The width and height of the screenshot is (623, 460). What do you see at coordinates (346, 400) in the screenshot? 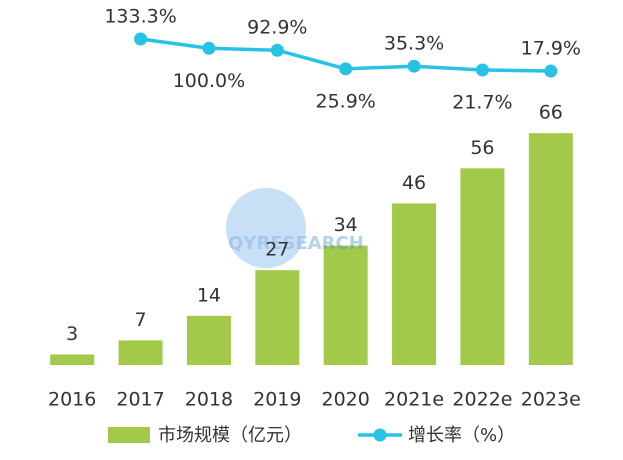
I see `x-tick-label: 2020` at bounding box center [346, 400].